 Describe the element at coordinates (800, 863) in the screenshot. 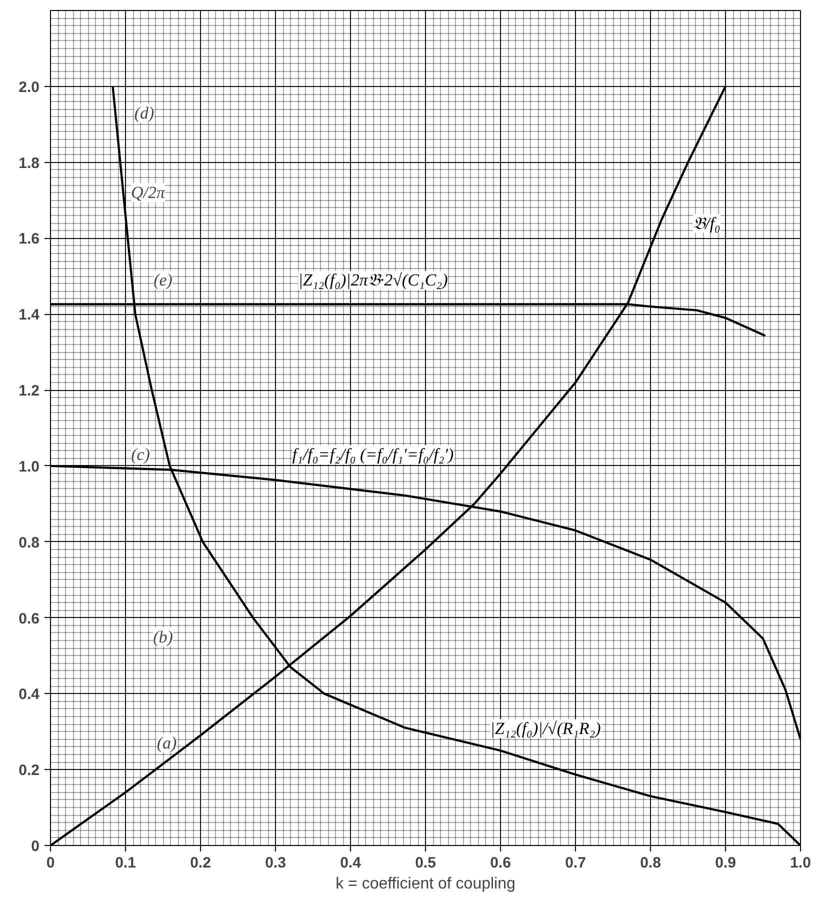

I see `x-tick-label: 1.0` at that location.